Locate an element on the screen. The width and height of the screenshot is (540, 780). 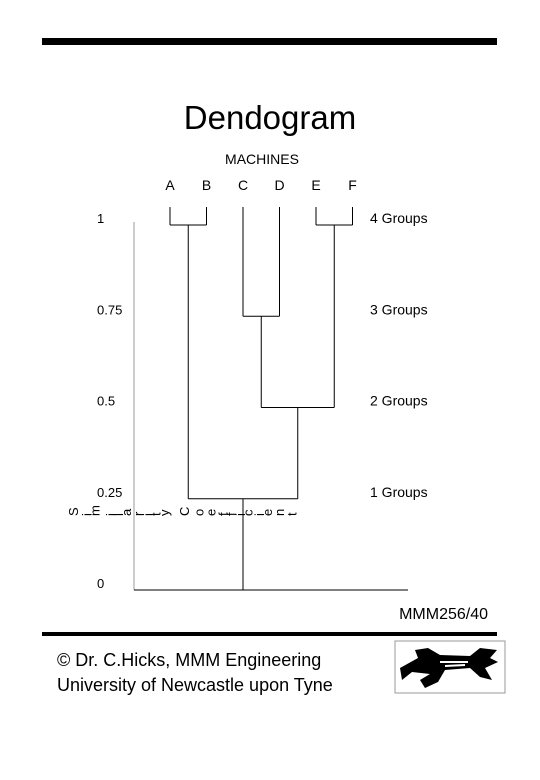
y-tick-label: 0.75 is located at coordinates (109, 309).